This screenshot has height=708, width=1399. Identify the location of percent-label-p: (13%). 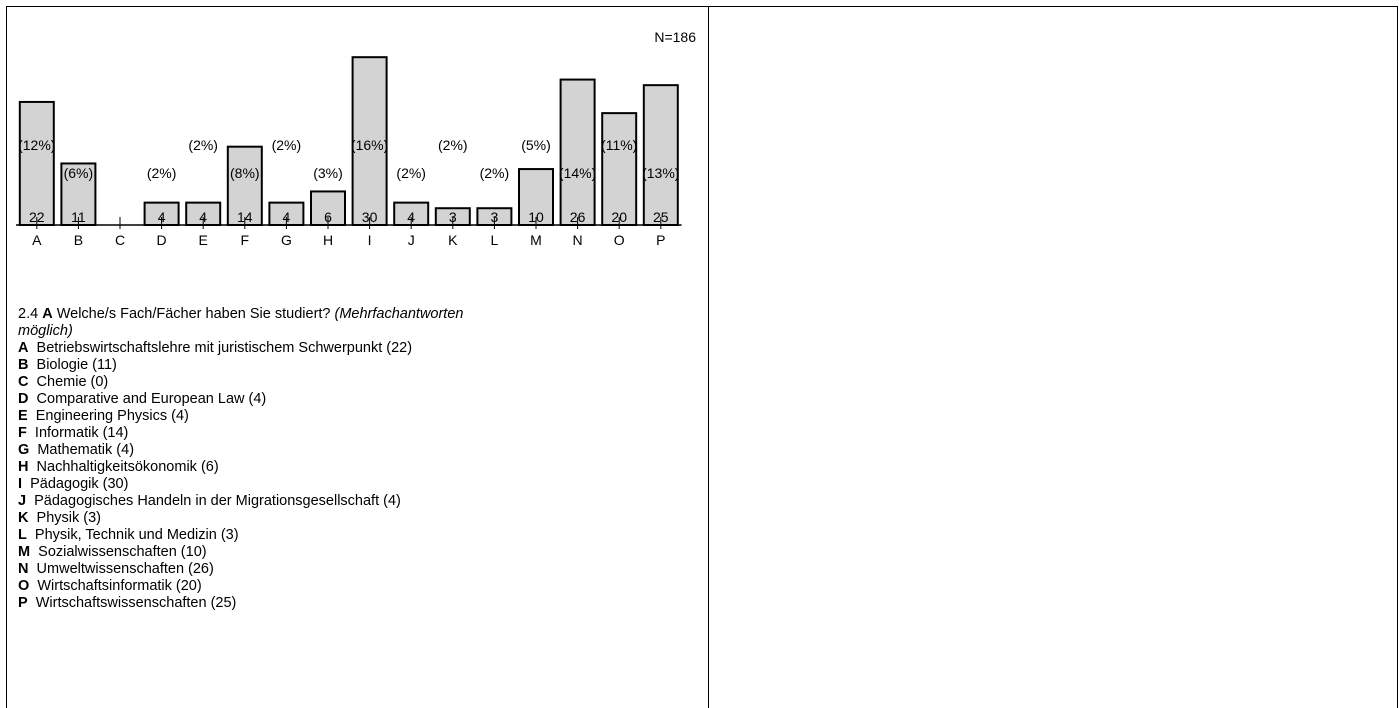
(660, 173).